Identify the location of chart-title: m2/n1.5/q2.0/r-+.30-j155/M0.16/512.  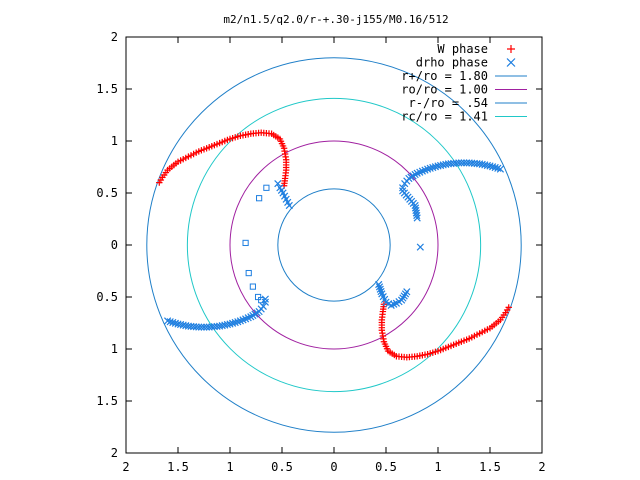
(335, 19).